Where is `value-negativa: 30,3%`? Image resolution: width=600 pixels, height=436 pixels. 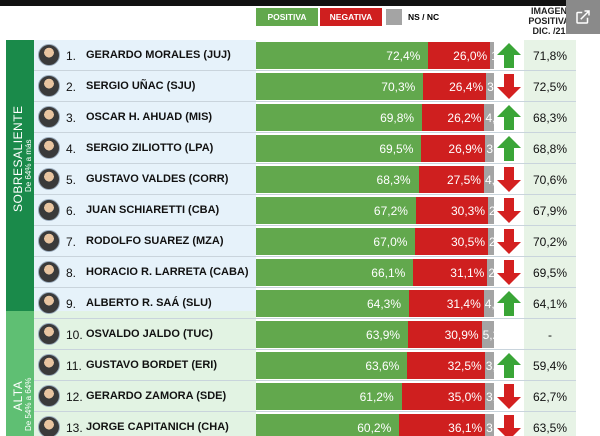
value-negativa: 30,3% is located at coordinates (468, 210).